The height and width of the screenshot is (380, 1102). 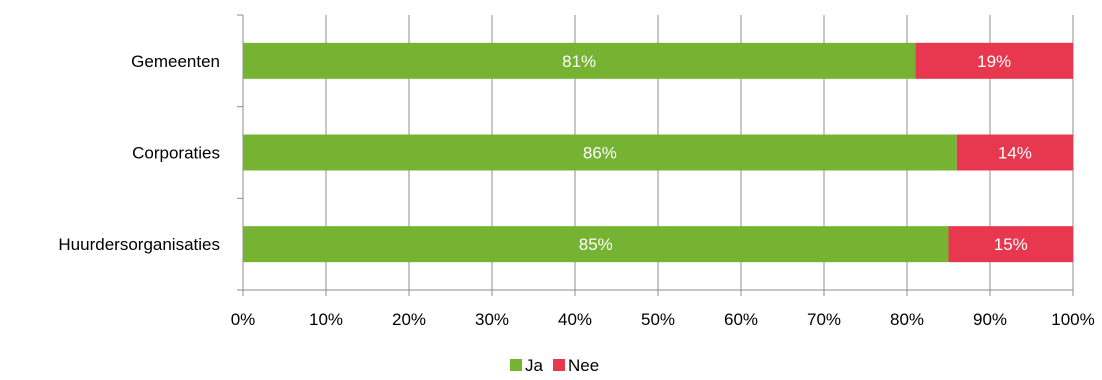 I want to click on data-label: 19%, so click(x=994, y=61).